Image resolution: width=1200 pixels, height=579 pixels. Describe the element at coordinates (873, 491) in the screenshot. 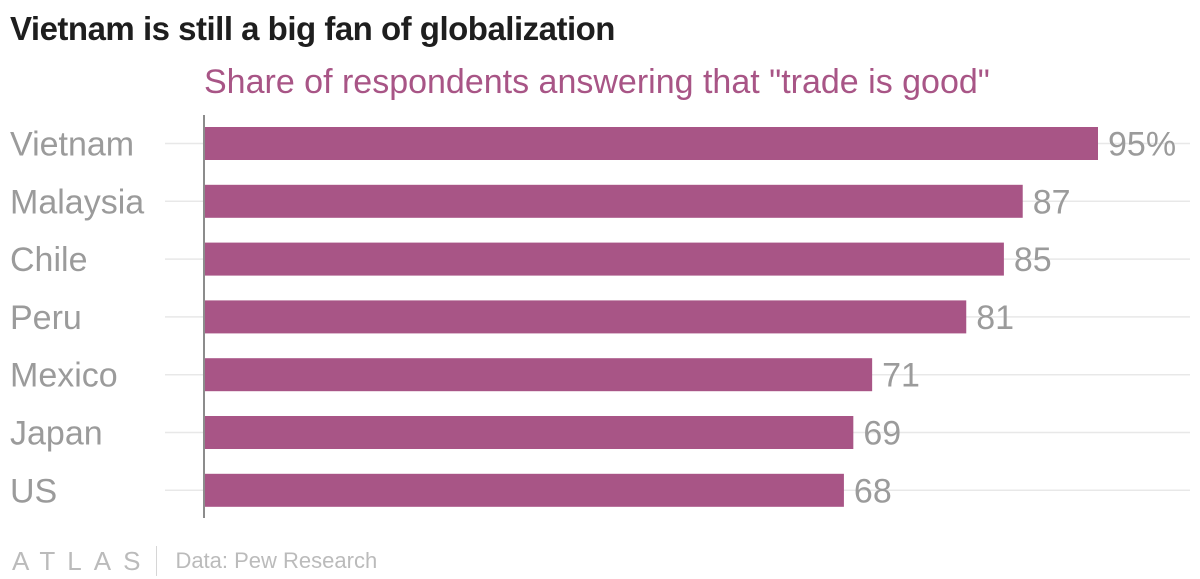

I see `value-label: 68` at that location.